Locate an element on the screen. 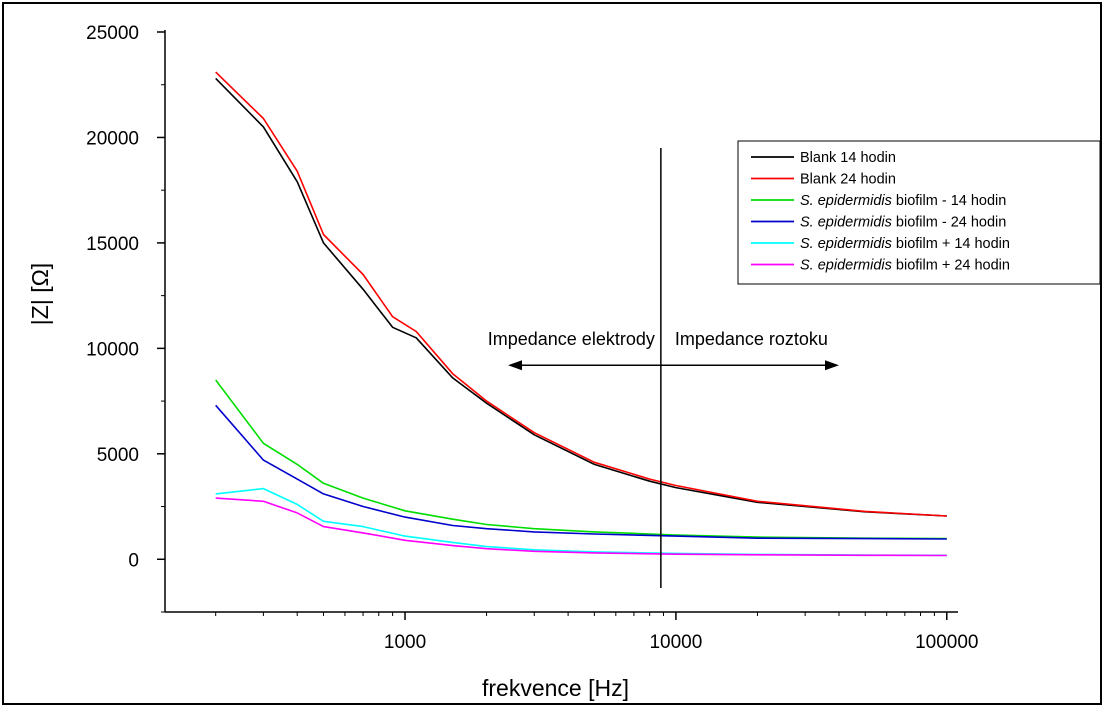 This screenshot has height=709, width=1108. y-ticks: 0 5000 10000 15000 20000 25000 is located at coordinates (125, 318).